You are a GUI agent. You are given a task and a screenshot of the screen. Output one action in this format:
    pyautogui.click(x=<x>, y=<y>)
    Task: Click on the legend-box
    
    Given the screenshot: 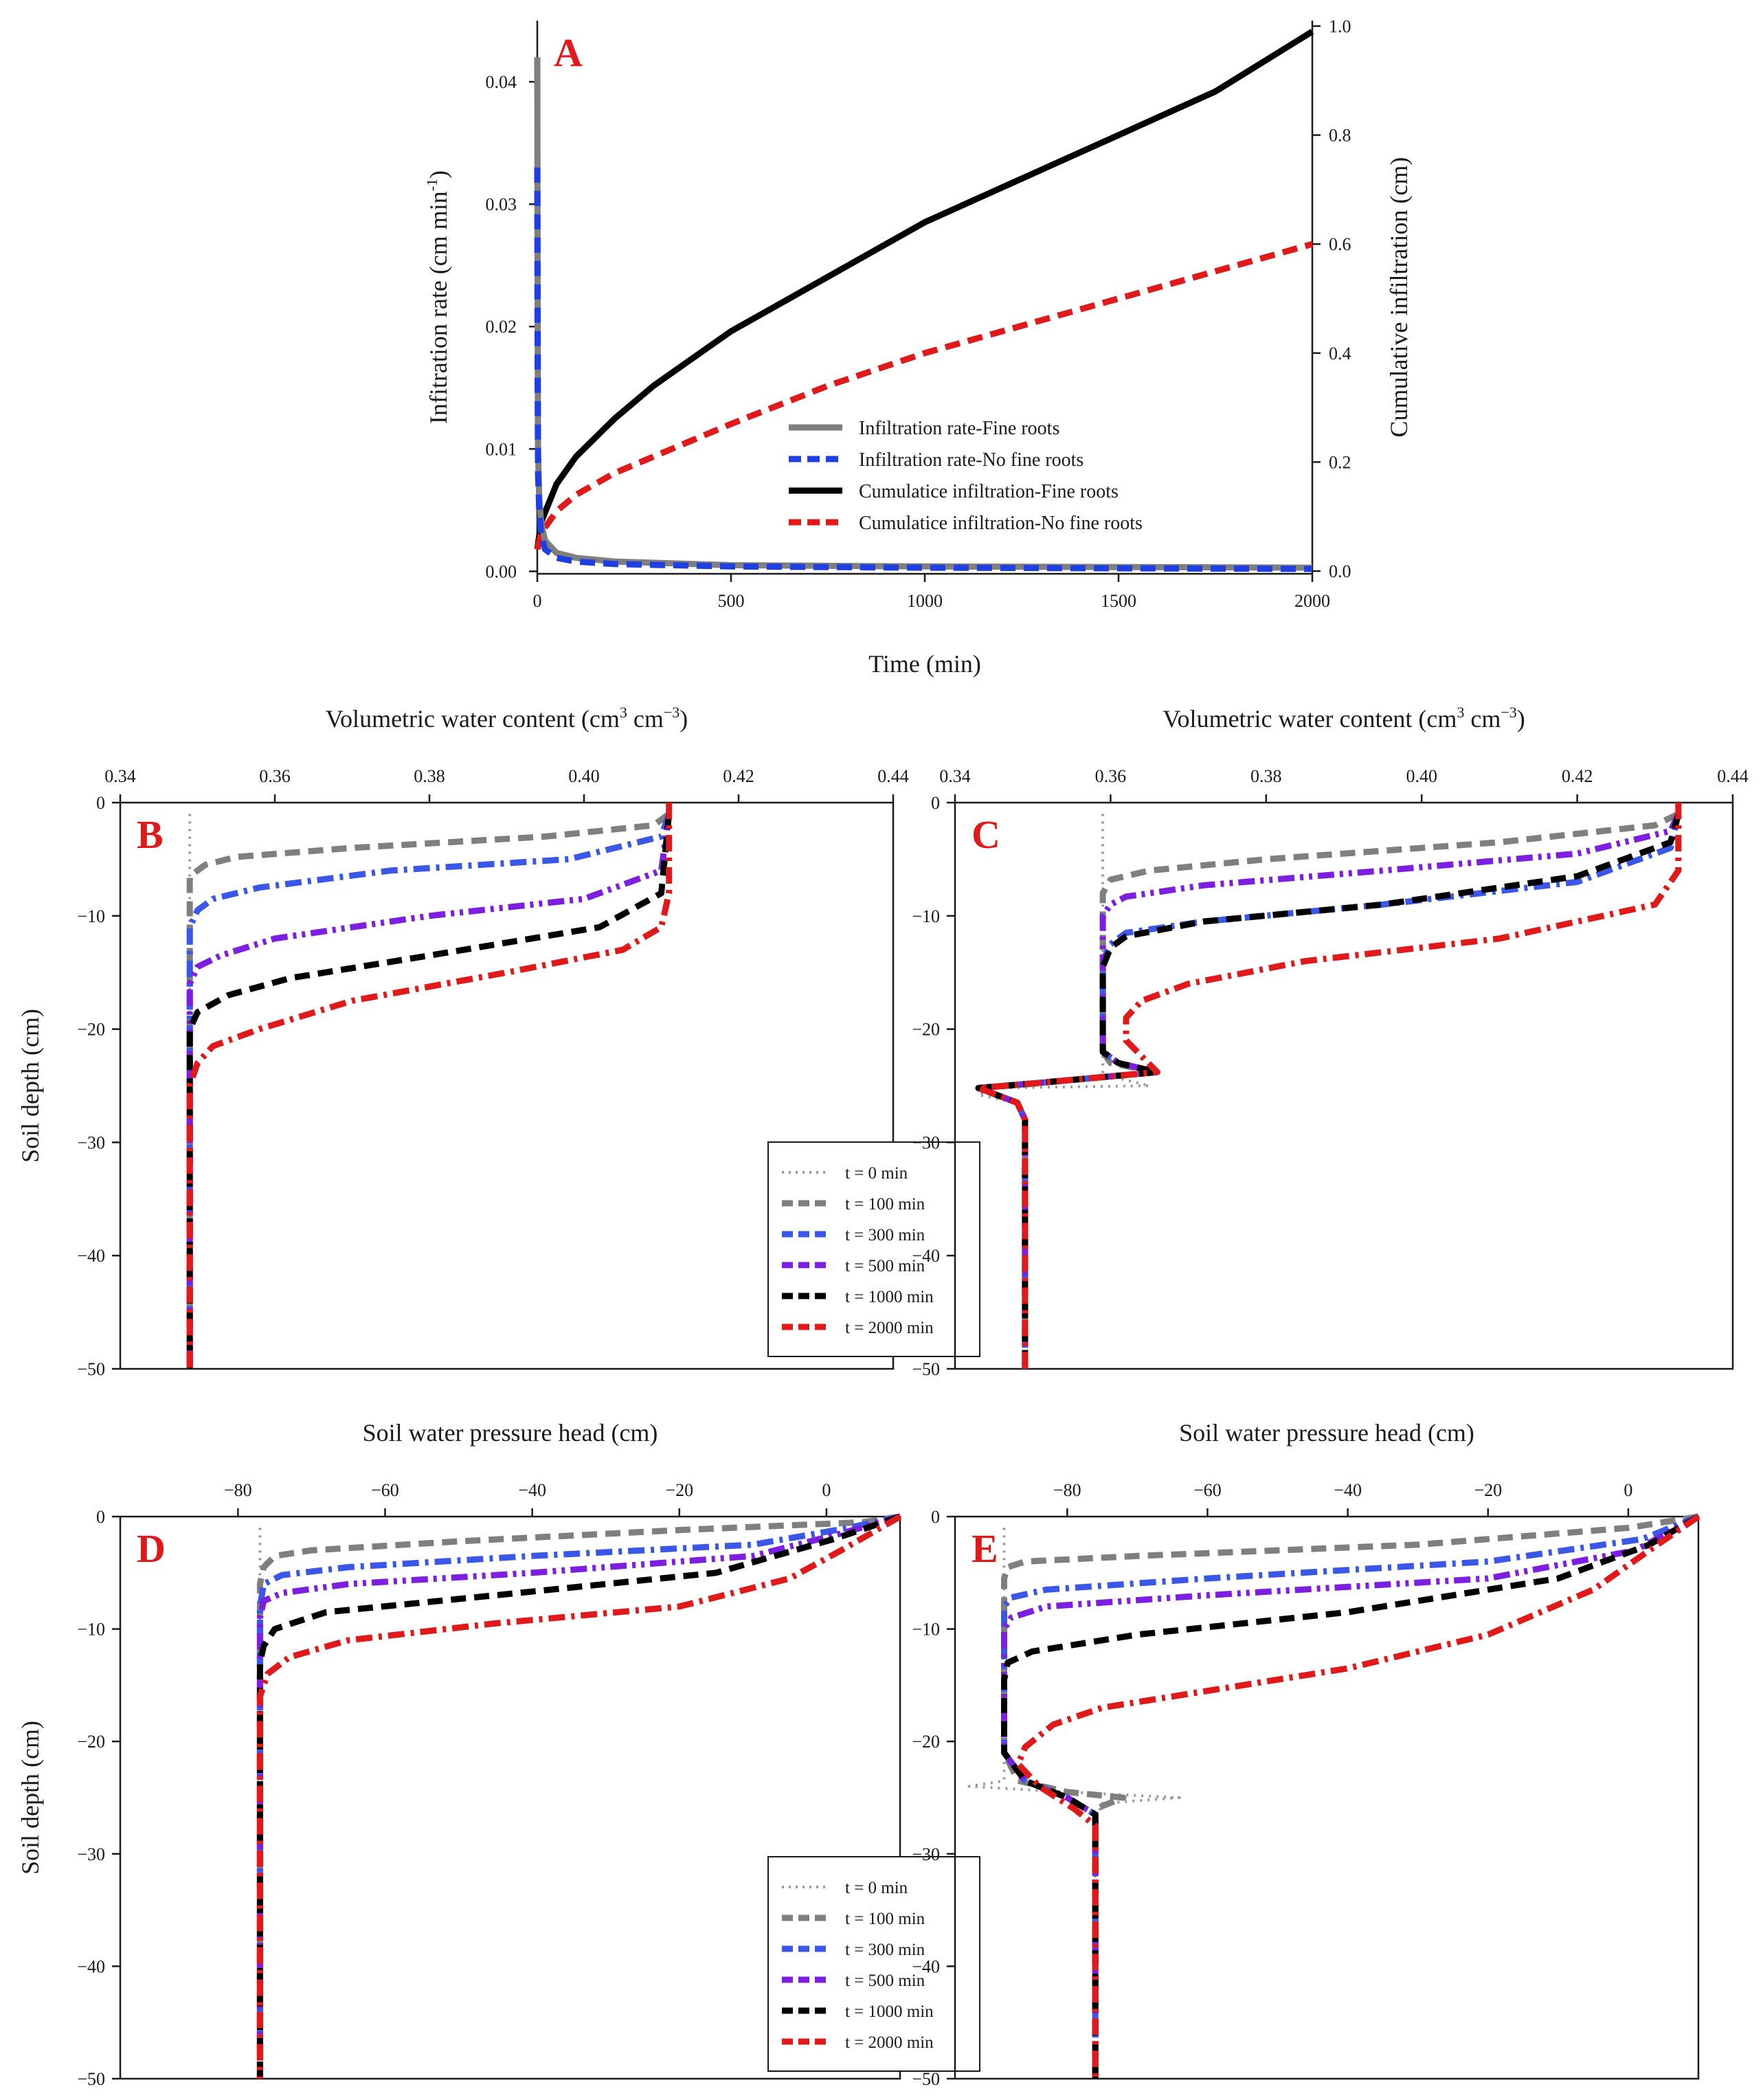 What is the action you would take?
    pyautogui.click(x=873, y=1249)
    